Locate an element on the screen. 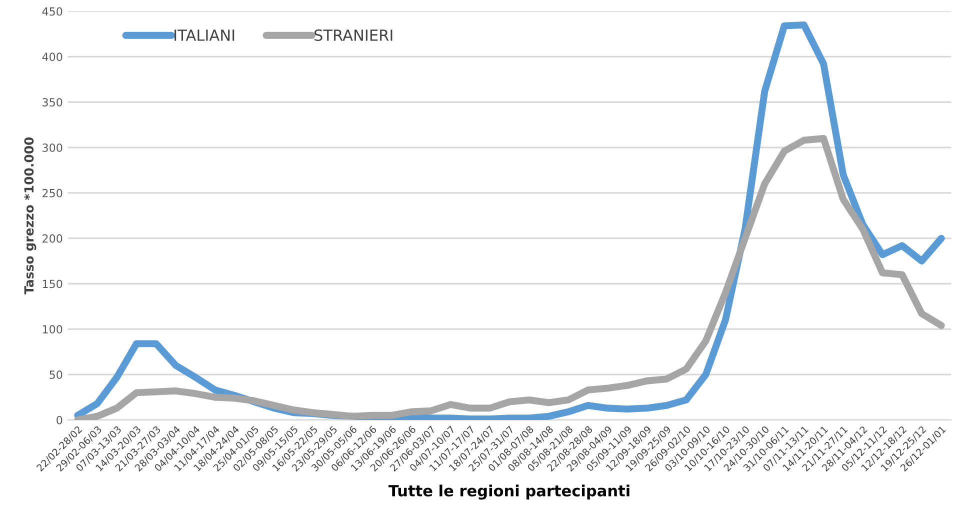  y-tick-label: 100 is located at coordinates (52, 329).